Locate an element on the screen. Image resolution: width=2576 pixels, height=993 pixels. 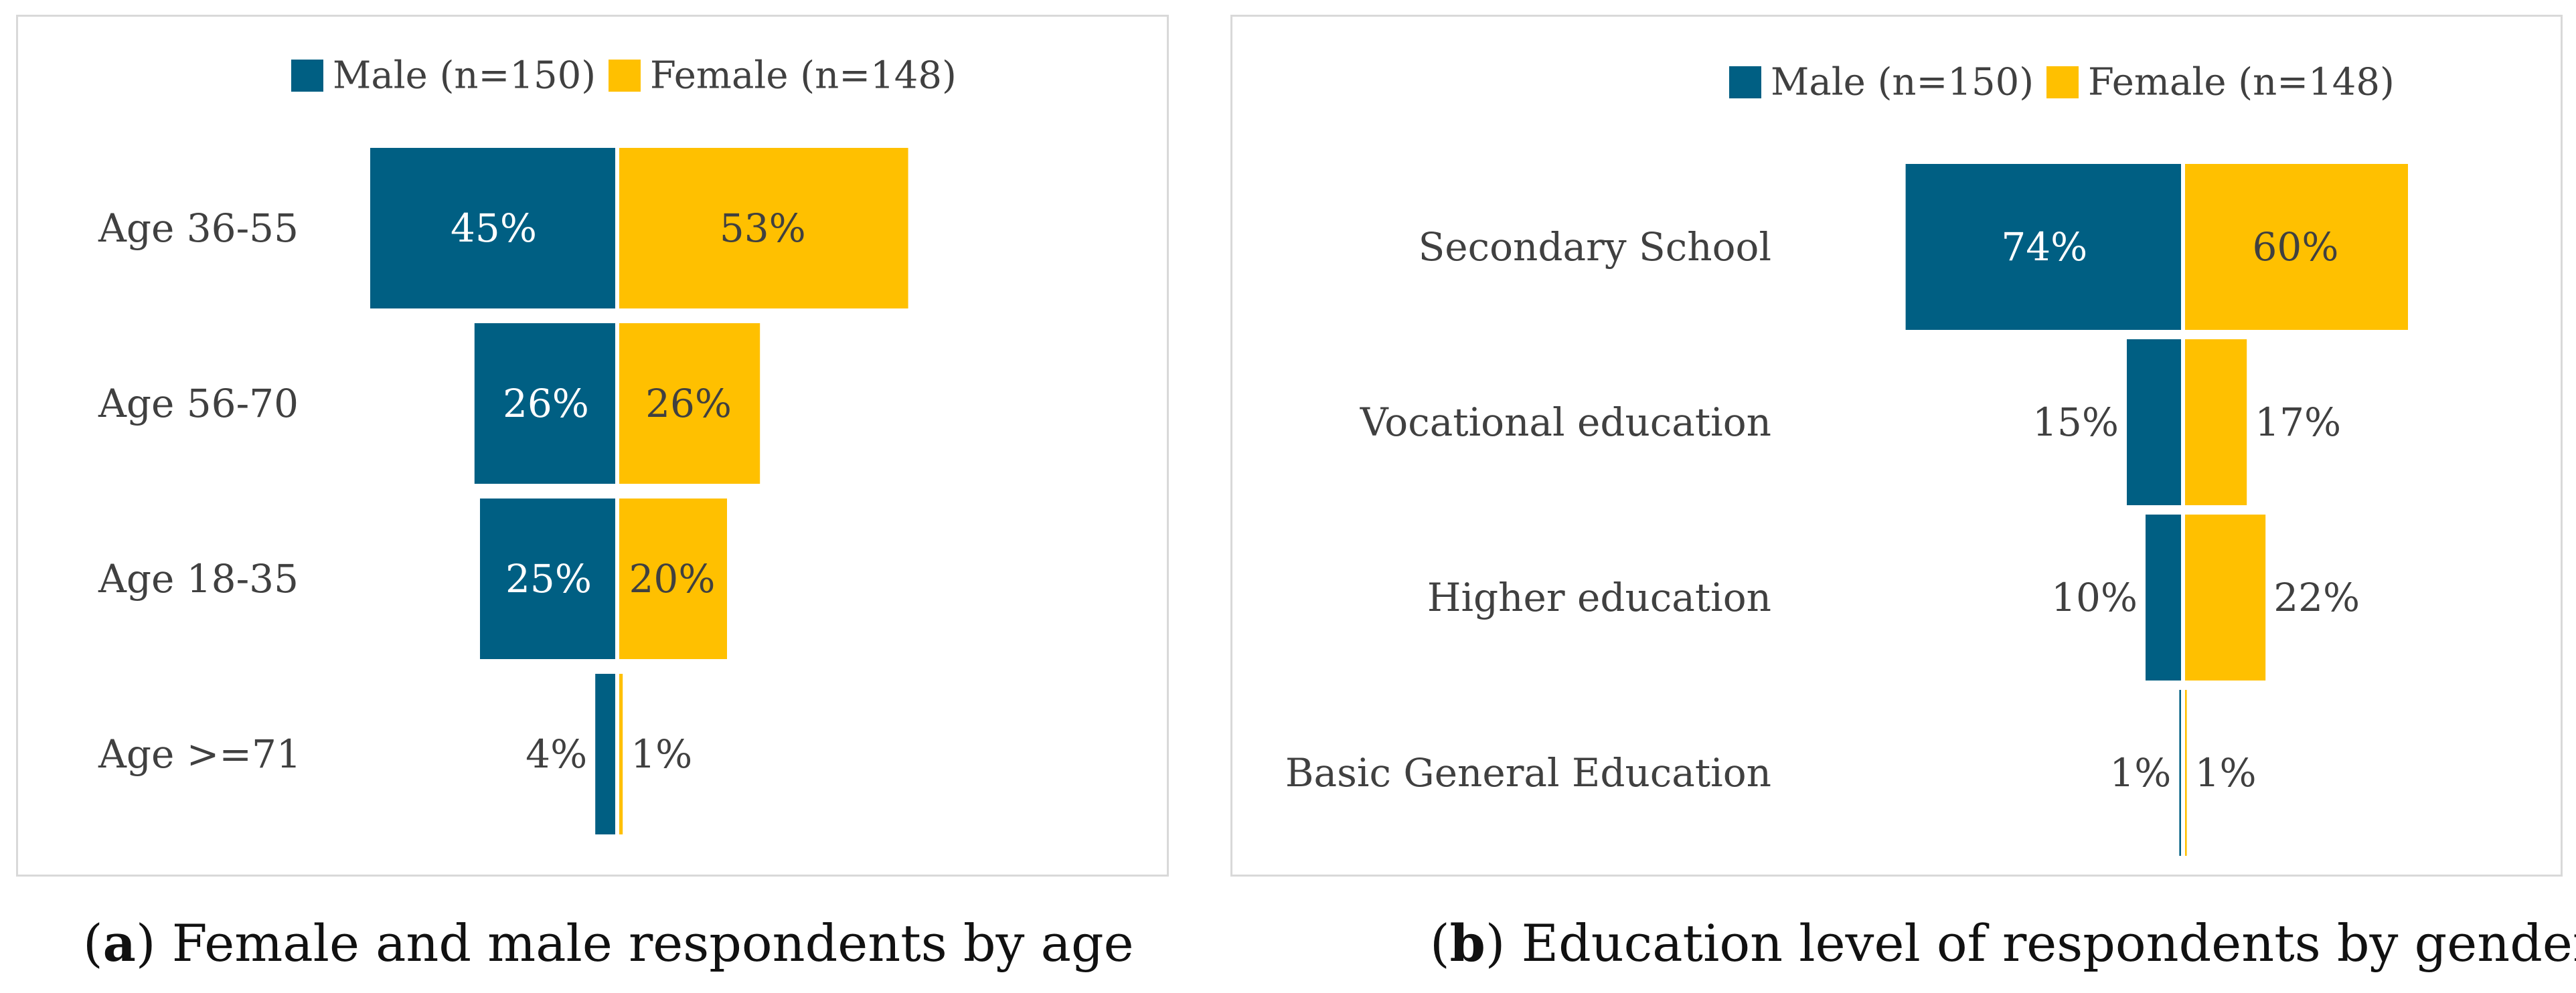
caption-age-chart: (a) Female and male respondents by age is located at coordinates (608, 943).